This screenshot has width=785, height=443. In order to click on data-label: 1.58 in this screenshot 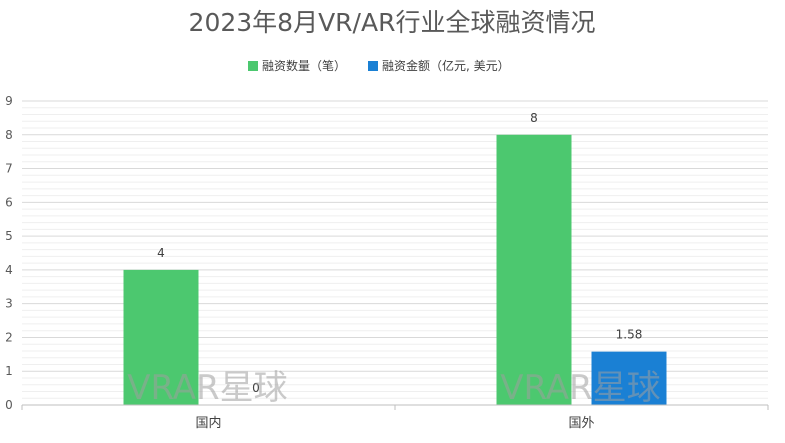, I will do `click(629, 335)`.